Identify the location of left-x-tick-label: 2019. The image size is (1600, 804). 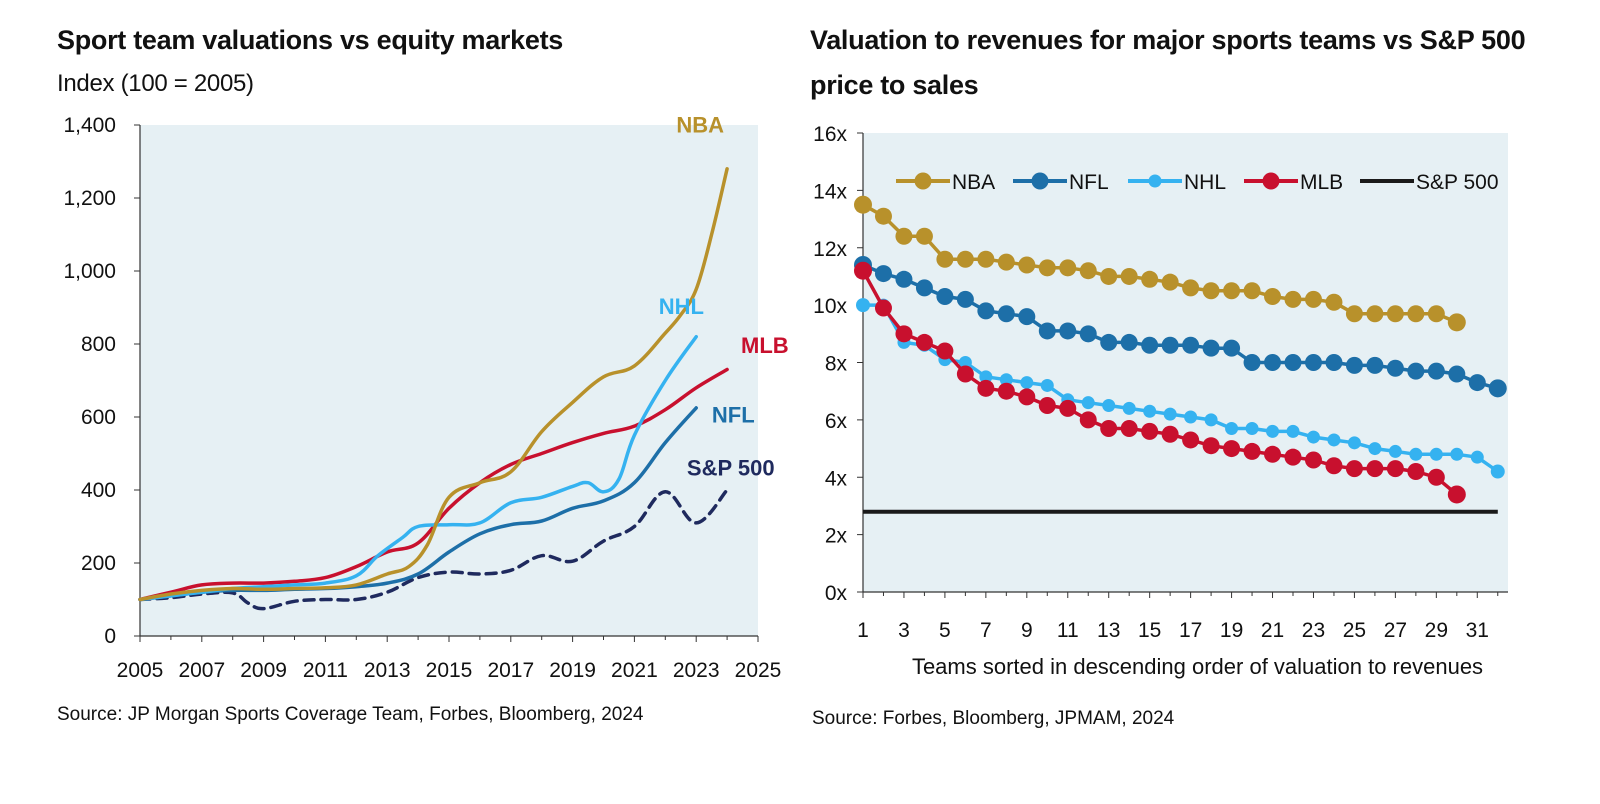
(572, 670).